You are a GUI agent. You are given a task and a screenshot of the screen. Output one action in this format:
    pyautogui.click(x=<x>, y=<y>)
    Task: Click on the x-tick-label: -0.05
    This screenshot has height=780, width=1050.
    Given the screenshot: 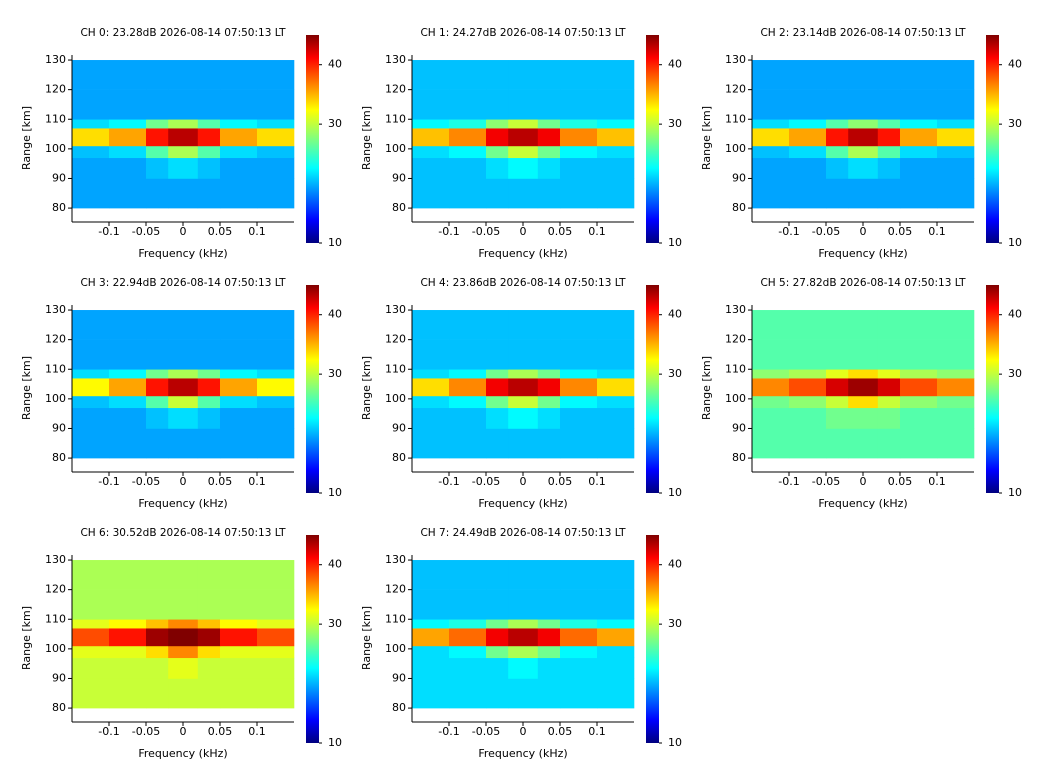 What is the action you would take?
    pyautogui.click(x=486, y=231)
    